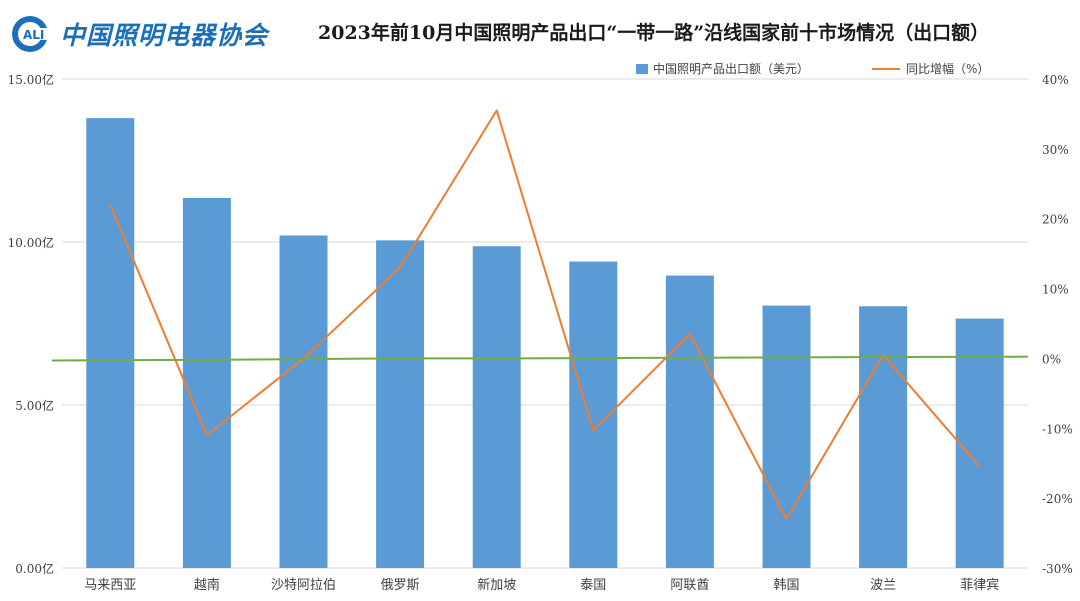 Image resolution: width=1080 pixels, height=601 pixels. What do you see at coordinates (689, 585) in the screenshot?
I see `category-label: 阿联酋` at bounding box center [689, 585].